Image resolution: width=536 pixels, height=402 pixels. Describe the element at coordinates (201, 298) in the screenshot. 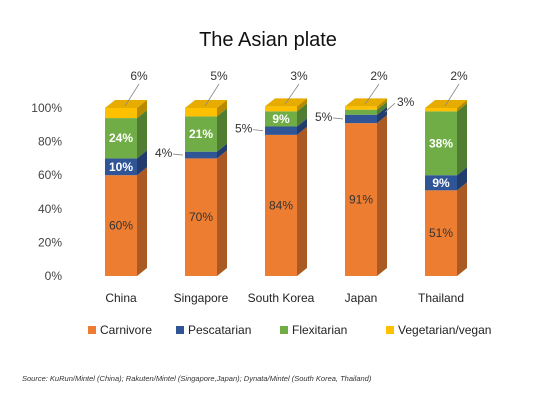

I see `x-tick-label: Singapore` at that location.